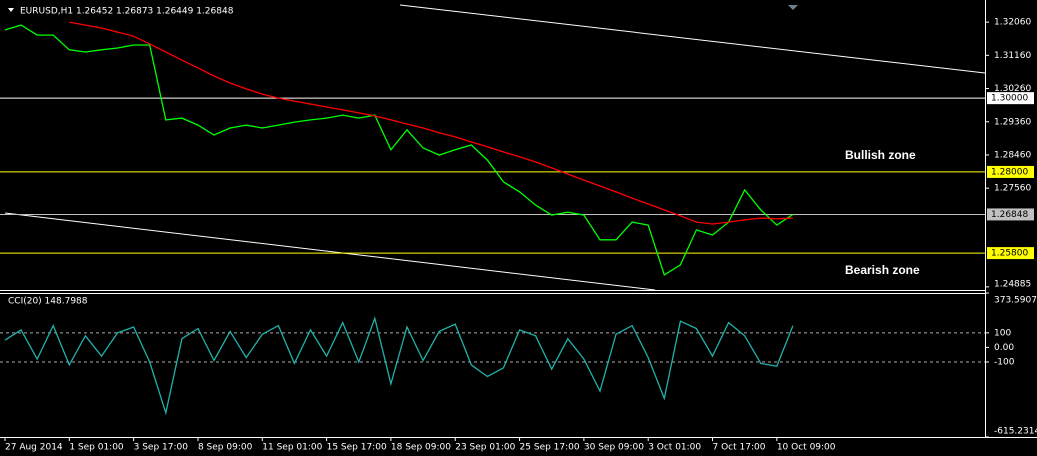 This screenshot has width=1037, height=456. I want to click on y-tick-label: 1.30260, so click(1012, 89).